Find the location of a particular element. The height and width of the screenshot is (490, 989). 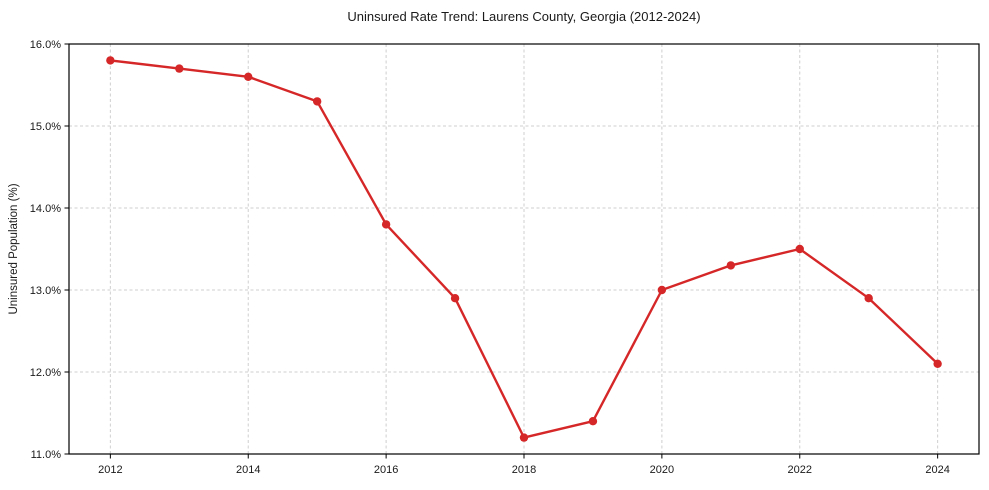

y-tick-label: 12.0% is located at coordinates (45, 373).